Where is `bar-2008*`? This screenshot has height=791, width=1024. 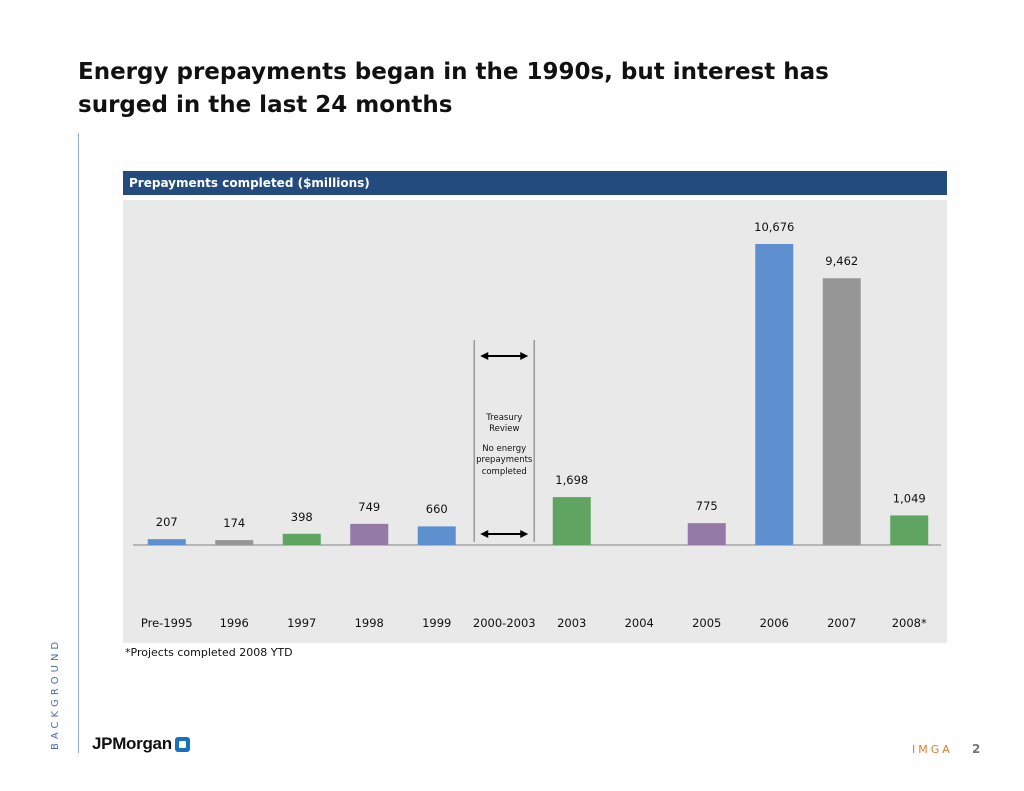
bar-2008* is located at coordinates (909, 530).